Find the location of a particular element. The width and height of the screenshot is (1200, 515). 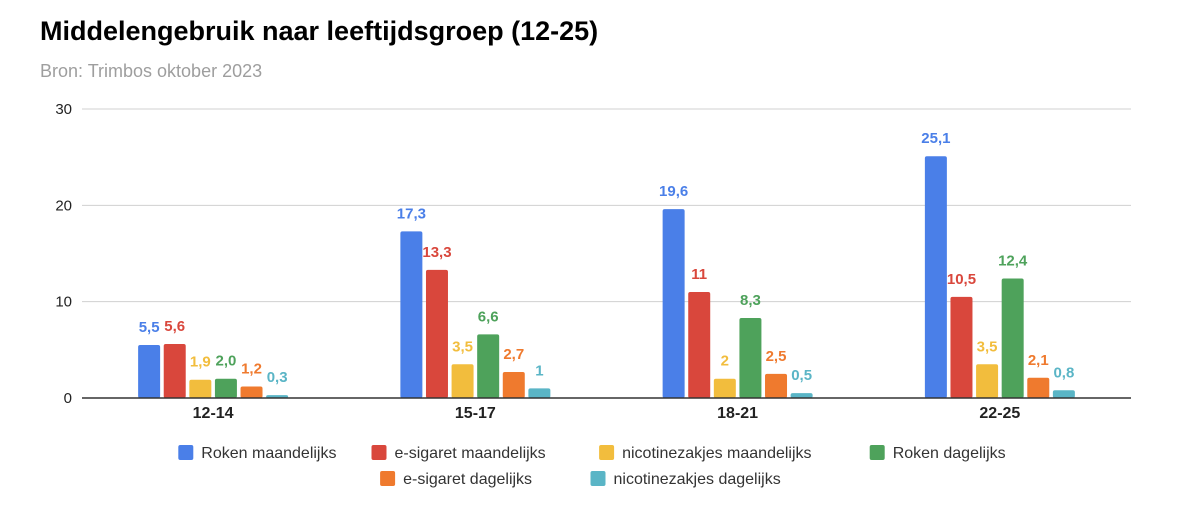

data-label: 19,6 is located at coordinates (673, 191).